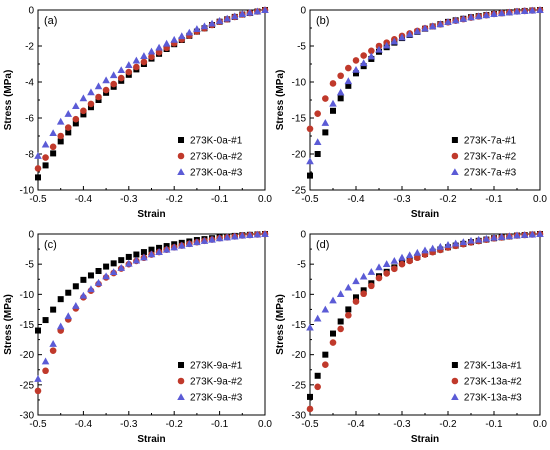 The image size is (550, 450). Describe the element at coordinates (210, 157) in the screenshot. I see `legend: 273K-0a-#1 273K-0a-#2 273K-0a-#3` at that location.